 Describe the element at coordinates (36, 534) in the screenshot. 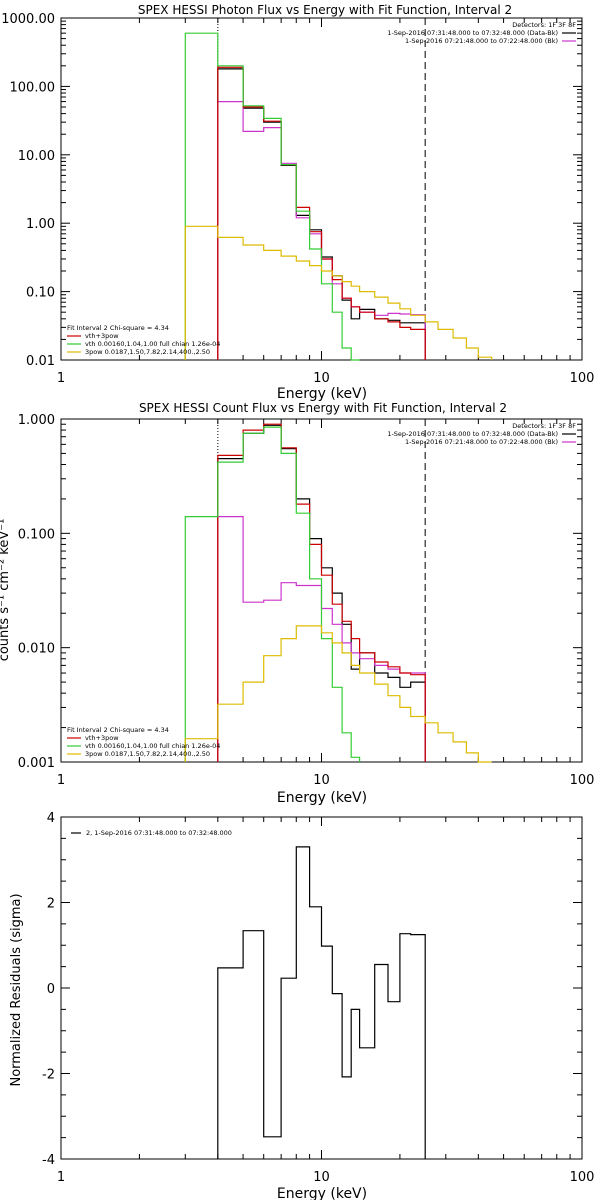

I see `y-tick-label: 0.100` at that location.